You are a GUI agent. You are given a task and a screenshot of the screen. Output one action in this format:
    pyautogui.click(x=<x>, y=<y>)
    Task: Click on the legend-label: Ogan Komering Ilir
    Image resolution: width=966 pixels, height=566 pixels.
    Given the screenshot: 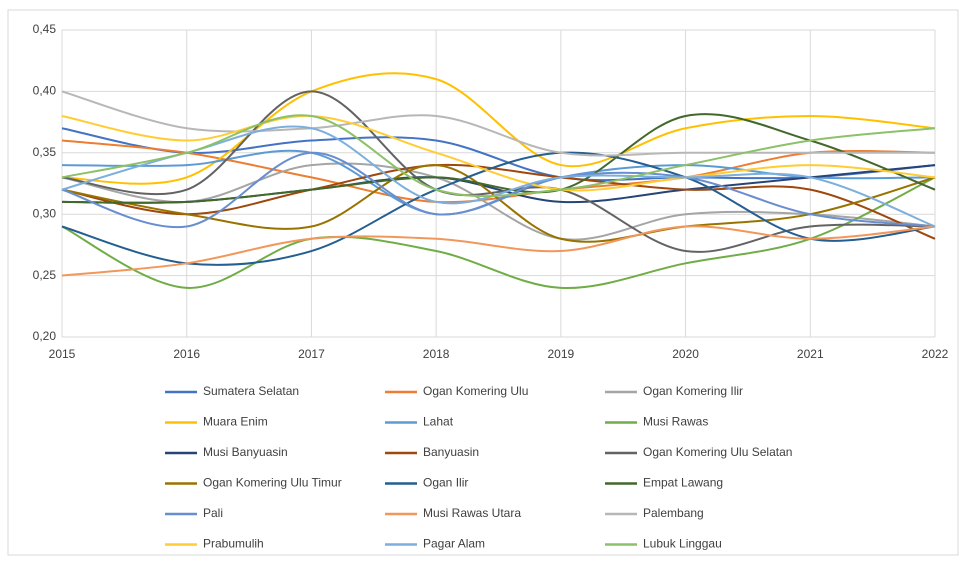 What is the action you would take?
    pyautogui.click(x=693, y=391)
    